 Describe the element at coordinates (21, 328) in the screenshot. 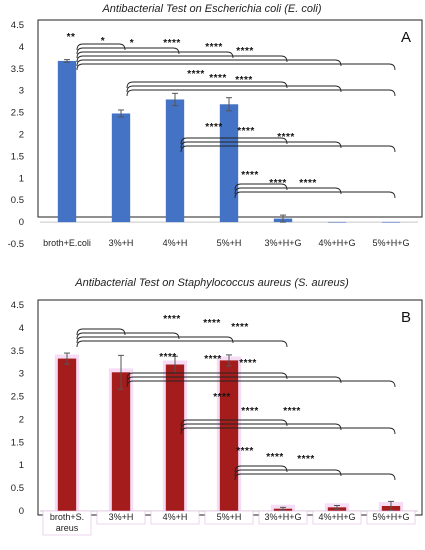

I see `y-tick-label: 4` at that location.